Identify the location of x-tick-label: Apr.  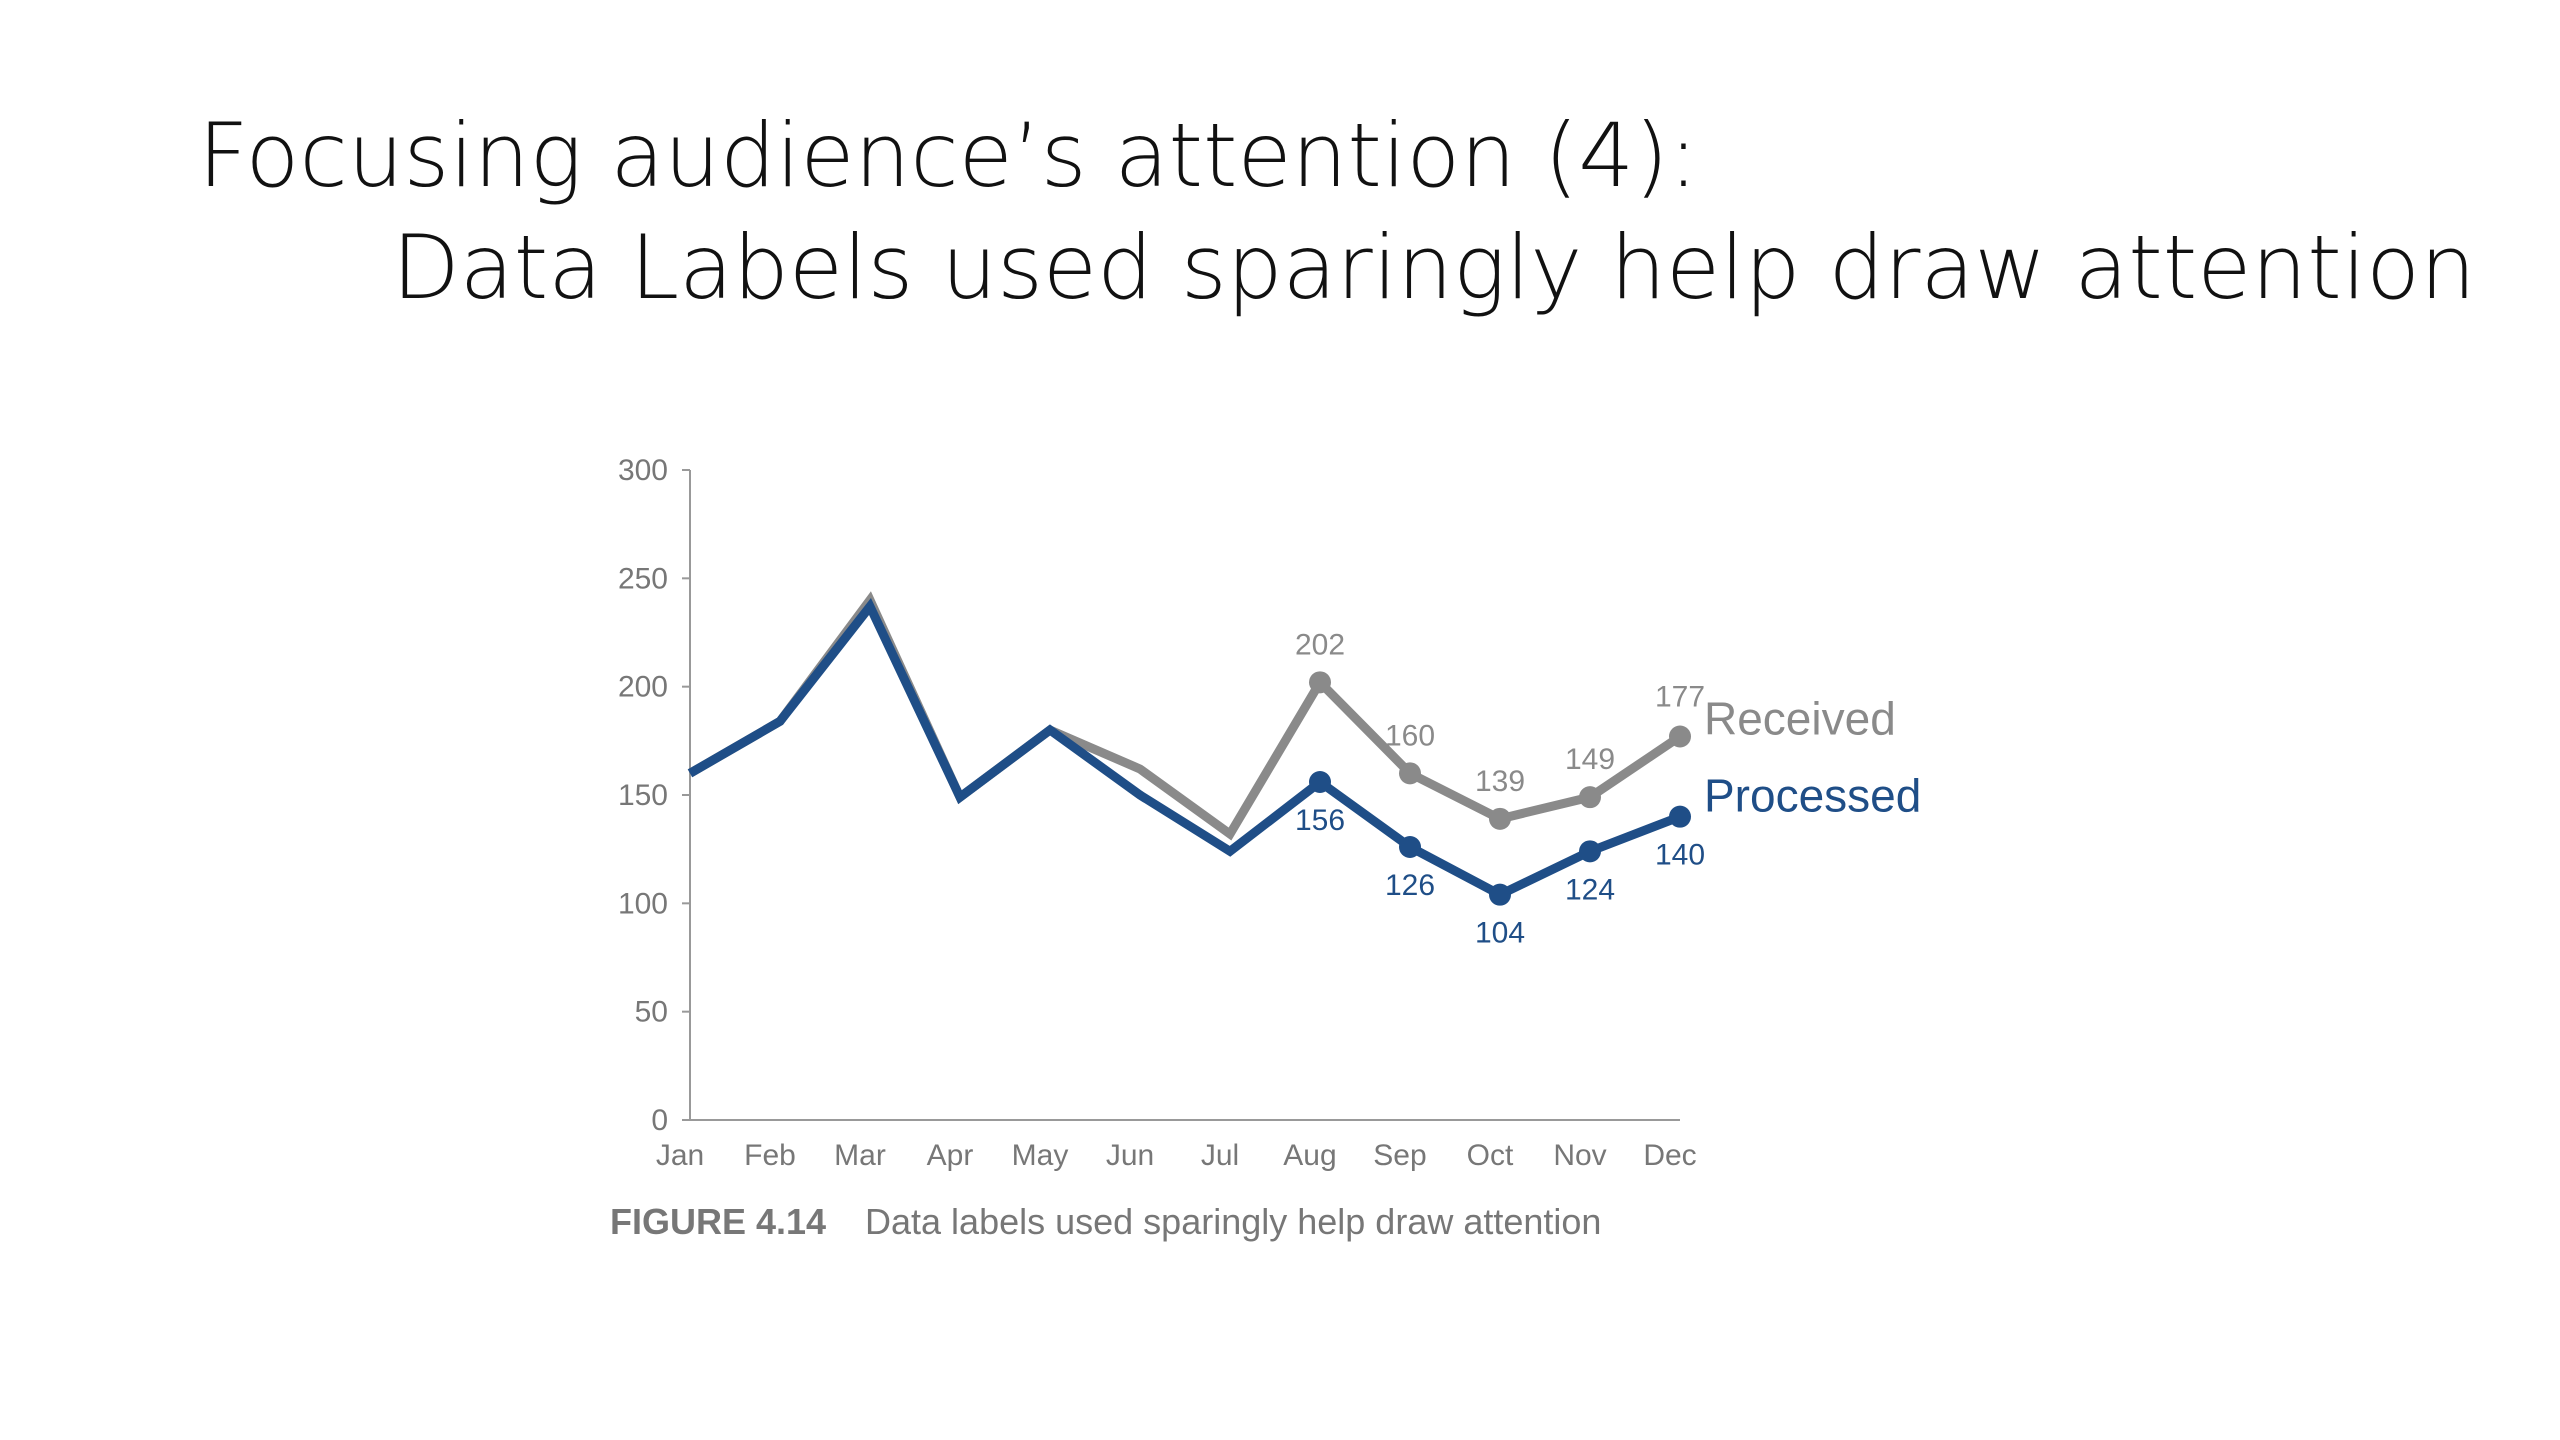
(950, 1155).